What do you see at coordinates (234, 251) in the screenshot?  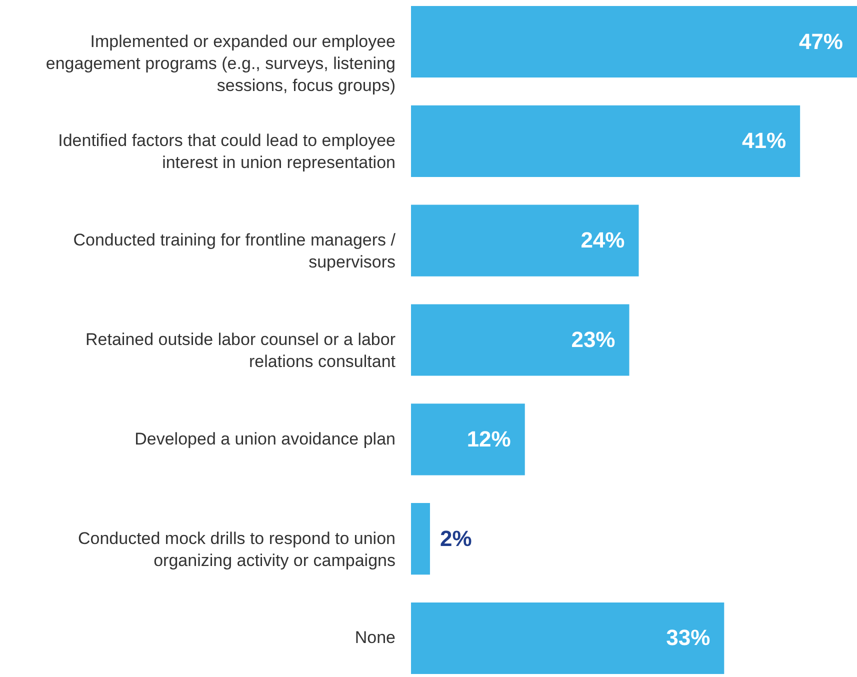 I see `y-tick-label: Conducted training for frontline managers / supervisors` at bounding box center [234, 251].